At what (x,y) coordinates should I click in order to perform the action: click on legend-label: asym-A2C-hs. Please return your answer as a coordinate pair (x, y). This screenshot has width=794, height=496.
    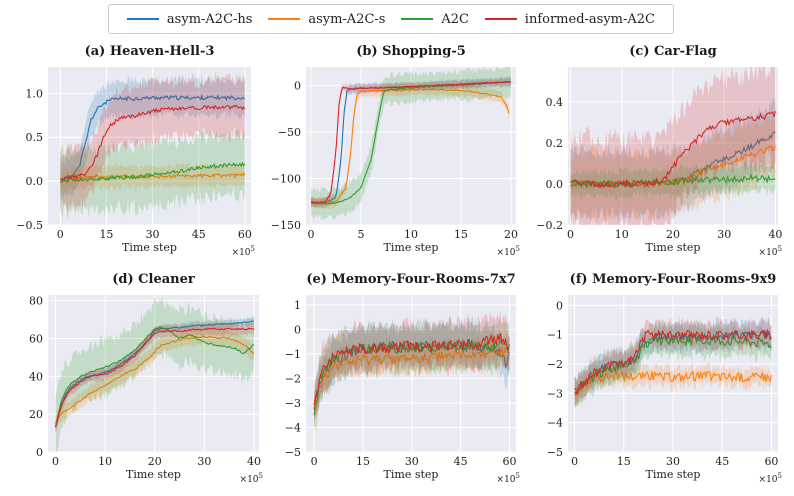
    Looking at the image, I should click on (209, 19).